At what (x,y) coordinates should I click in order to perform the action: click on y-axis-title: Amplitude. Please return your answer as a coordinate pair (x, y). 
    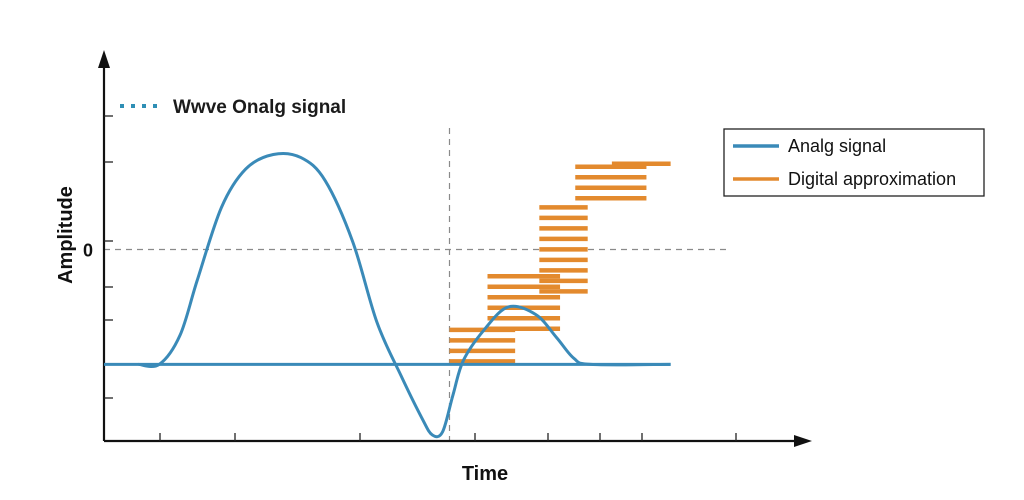
    Looking at the image, I should click on (66, 235).